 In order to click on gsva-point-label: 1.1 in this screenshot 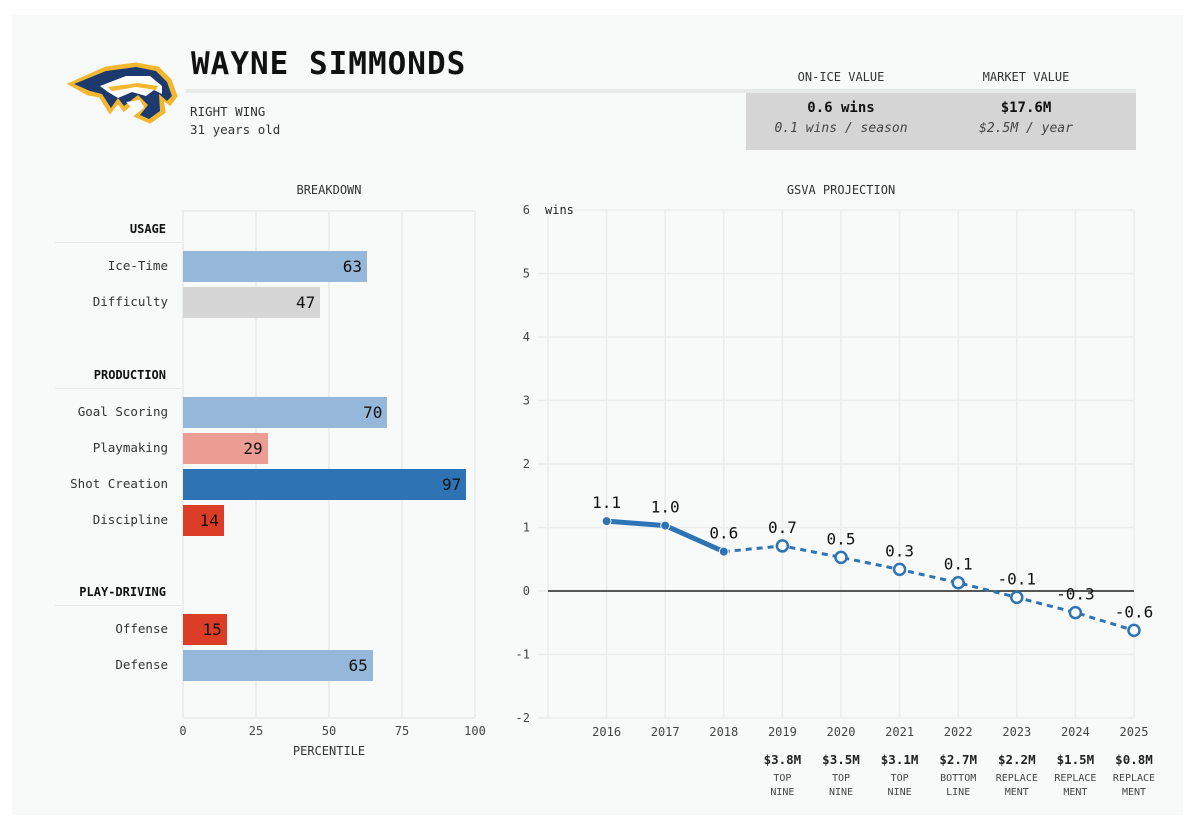, I will do `click(606, 502)`.